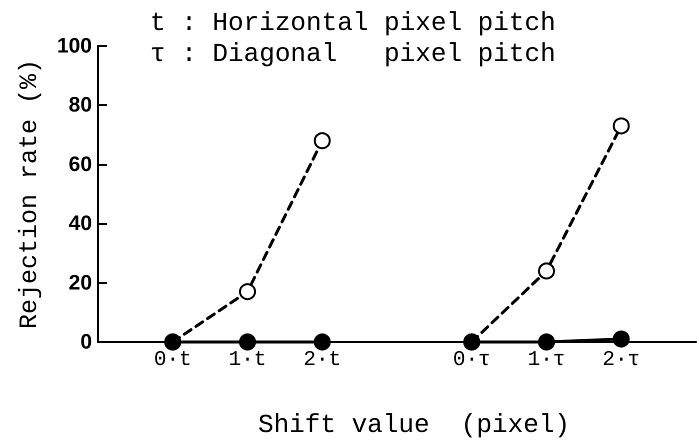 The width and height of the screenshot is (699, 443). Describe the element at coordinates (353, 54) in the screenshot. I see `annotation: τ : Diagonal pixel pitch` at that location.